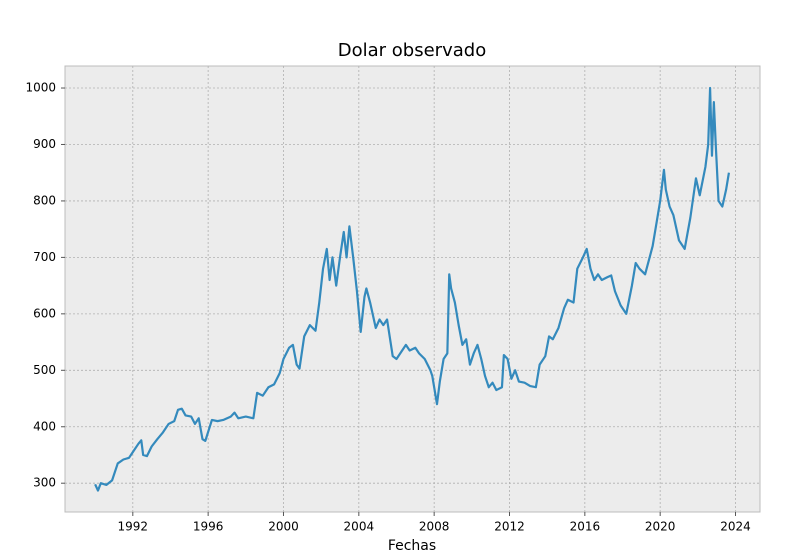 Image resolution: width=800 pixels, height=550 pixels. What do you see at coordinates (412, 544) in the screenshot?
I see `x-axis-label: Fechas` at bounding box center [412, 544].